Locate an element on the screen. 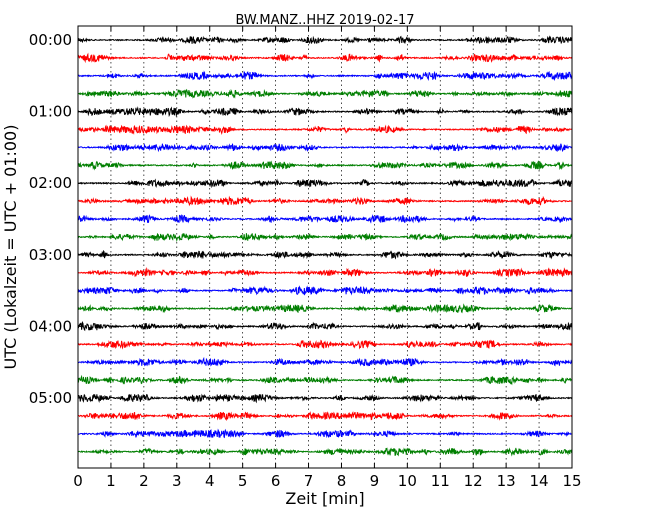 This screenshot has height=520, width=650. x-tick-label: 6 is located at coordinates (276, 481).